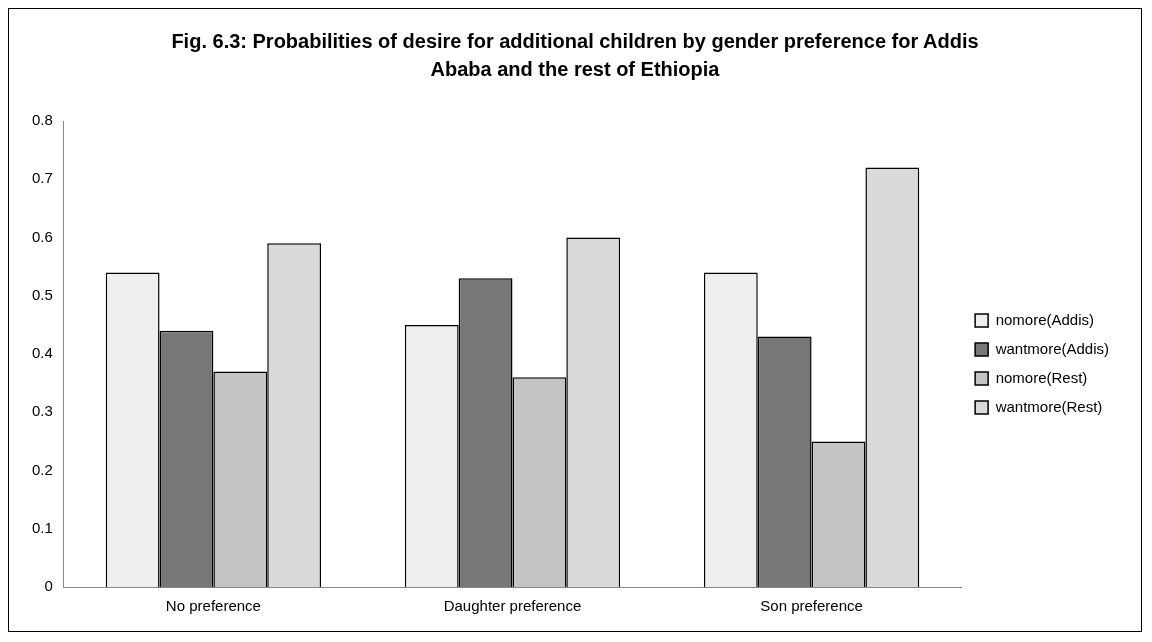 Image resolution: width=1152 pixels, height=642 pixels. Describe the element at coordinates (42, 469) in the screenshot. I see `y-tick-label: 0.2` at that location.